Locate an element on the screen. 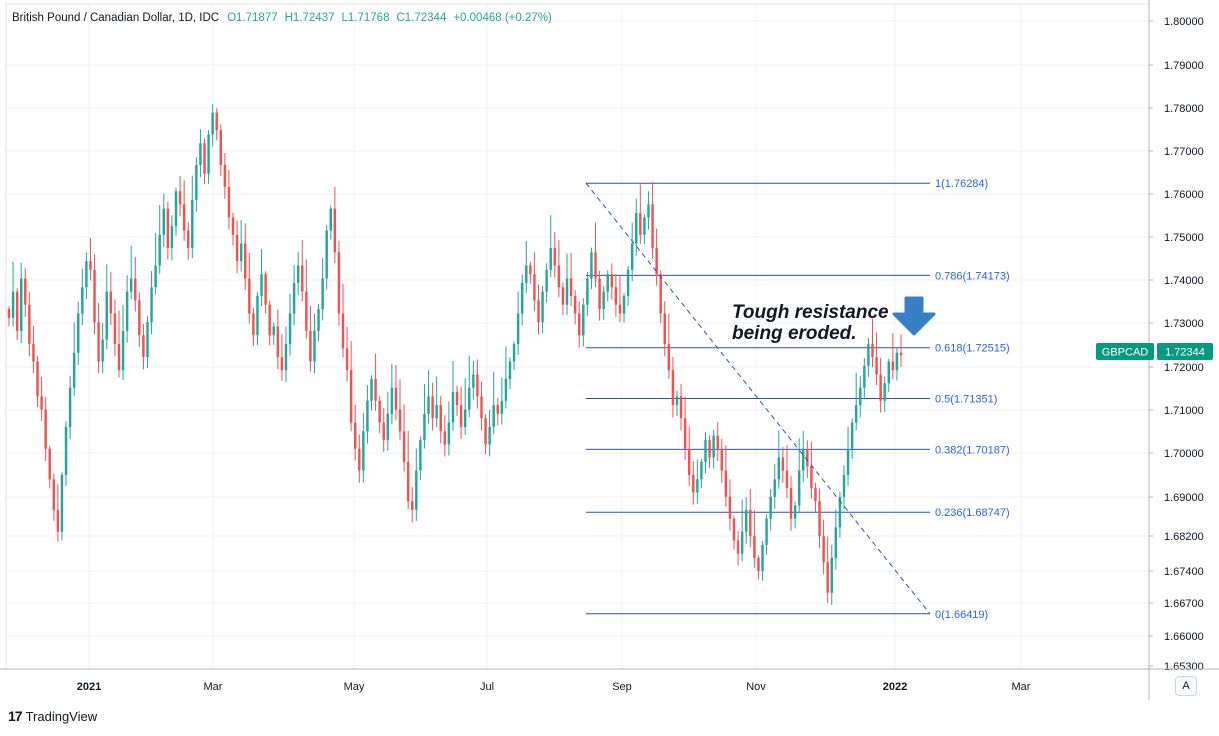 This screenshot has height=736, width=1219. tradingview-logo: 17 TradingView is located at coordinates (52, 716).